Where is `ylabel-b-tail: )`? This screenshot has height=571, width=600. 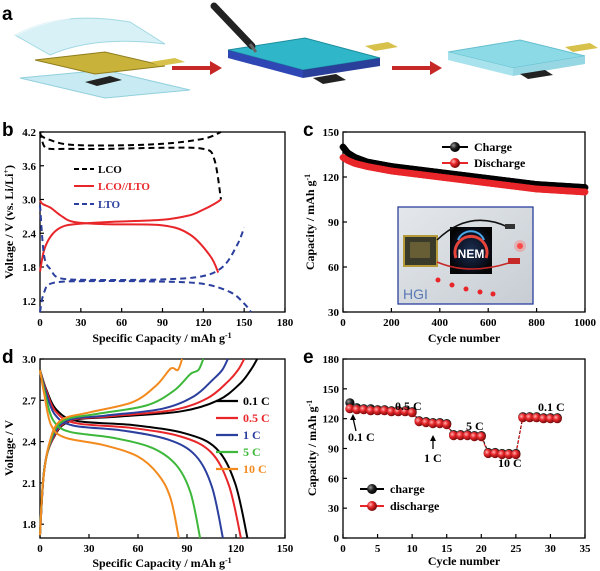 ylabel-b-tail: ) is located at coordinates (9, 167).